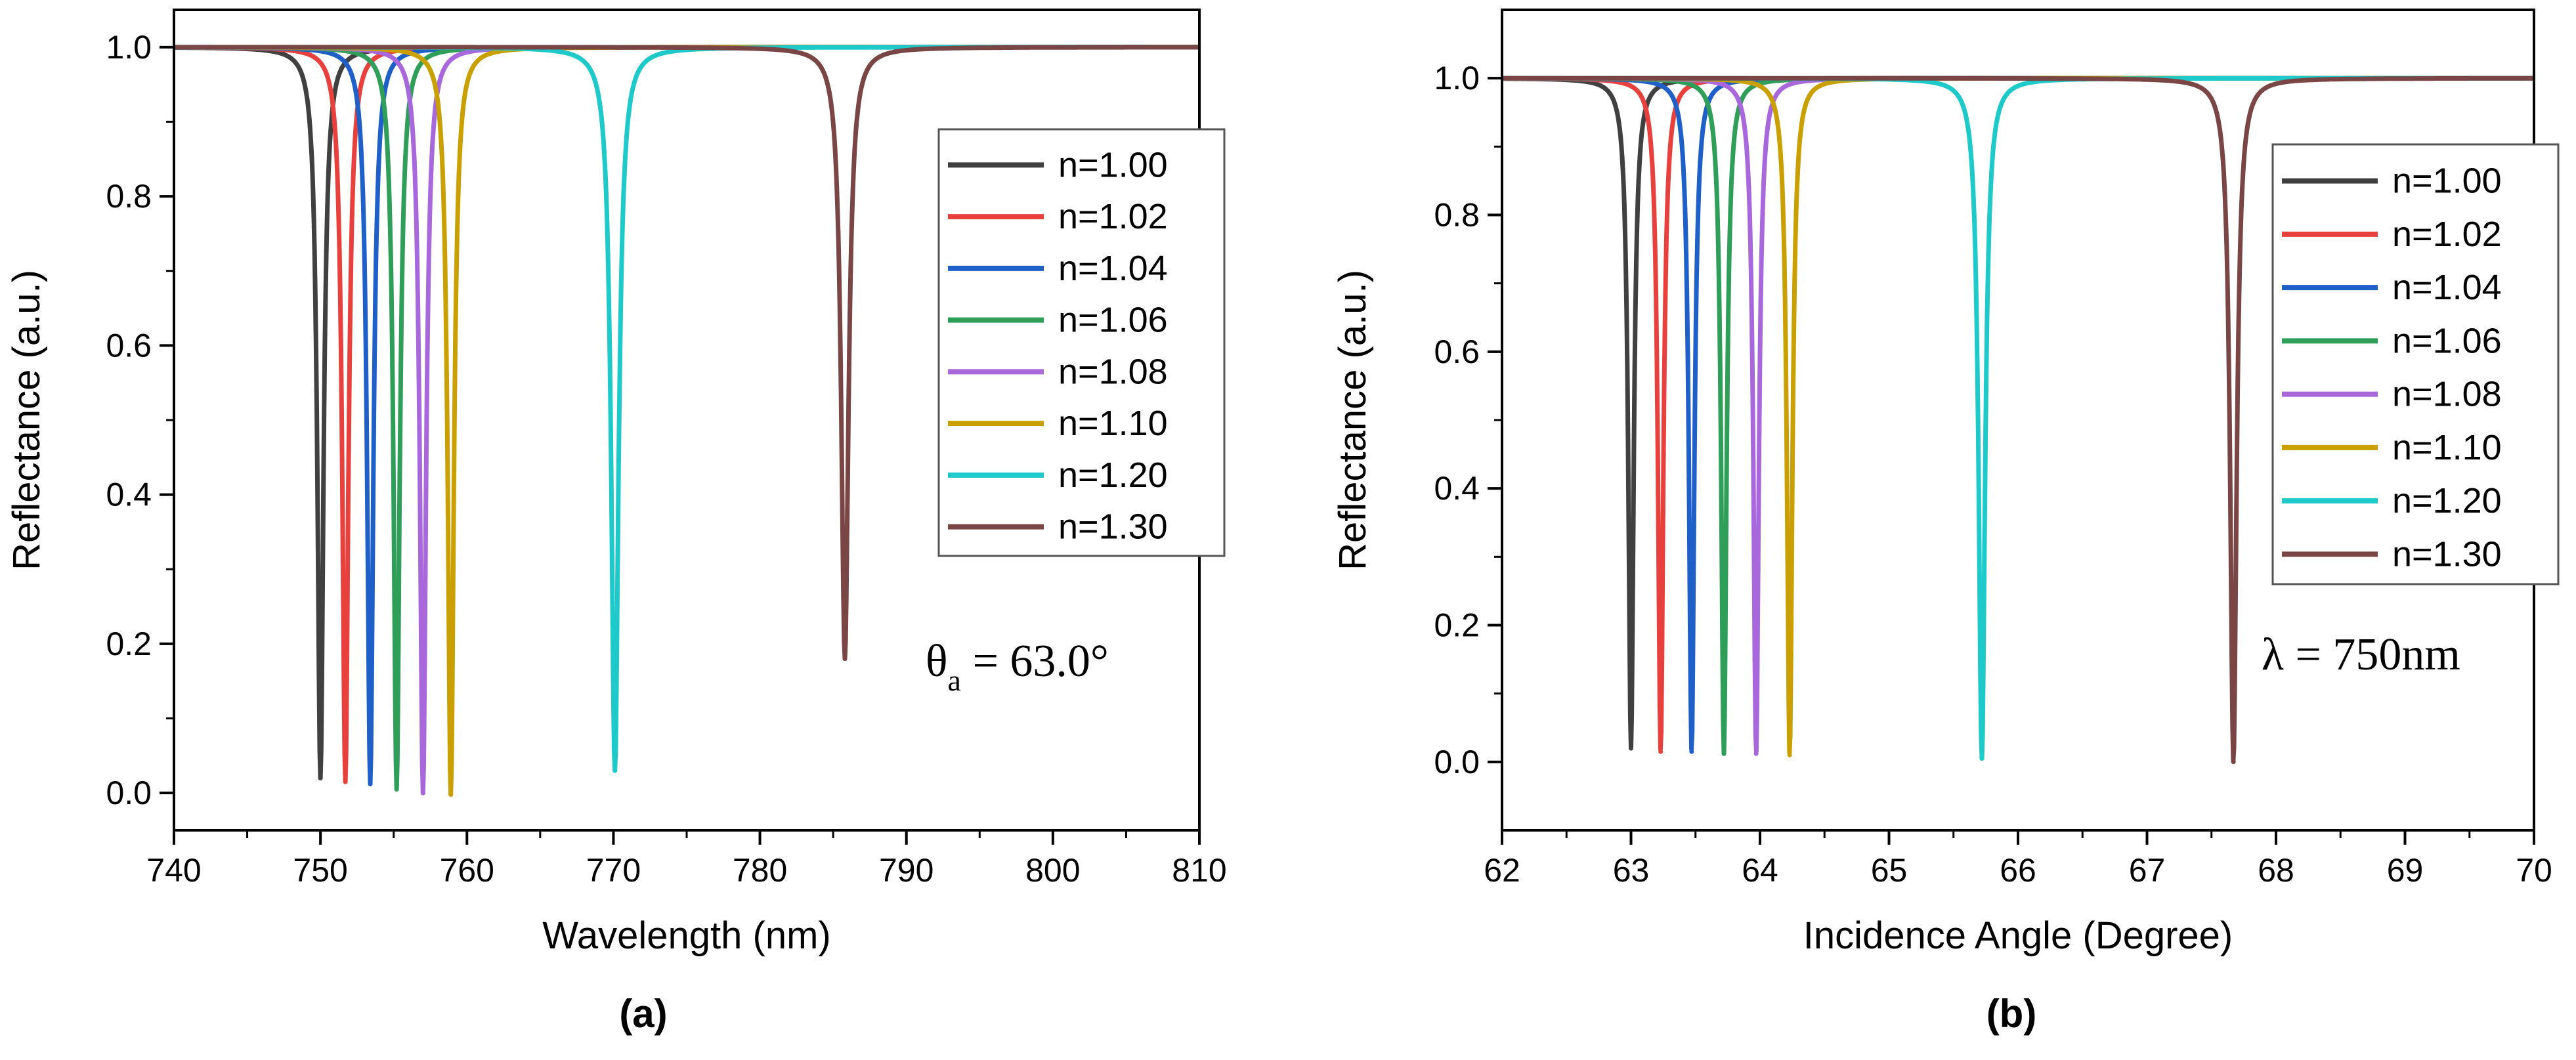 This screenshot has width=2576, height=1060. I want to click on x-tick-label: 770, so click(613, 871).